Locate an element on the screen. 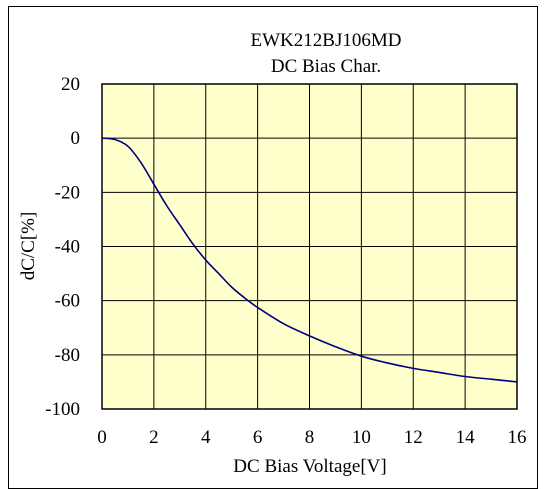  x-tick-label: 2 is located at coordinates (154, 437).